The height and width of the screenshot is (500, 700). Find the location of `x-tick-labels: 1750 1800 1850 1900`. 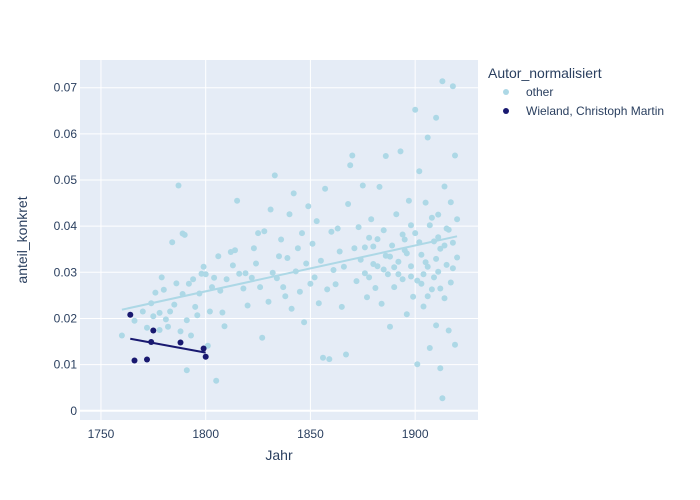

x-tick-labels: 1750 1800 1850 1900 is located at coordinates (258, 434).